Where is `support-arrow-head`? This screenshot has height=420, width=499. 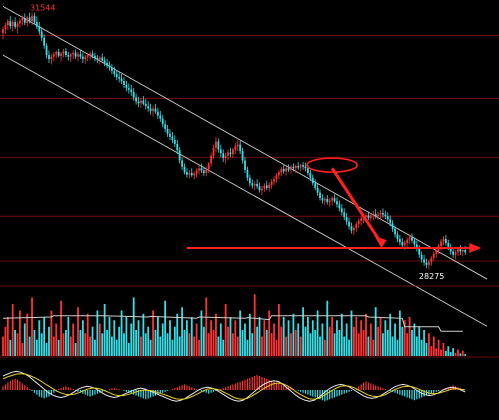 support-arrow-head is located at coordinates (475, 248).